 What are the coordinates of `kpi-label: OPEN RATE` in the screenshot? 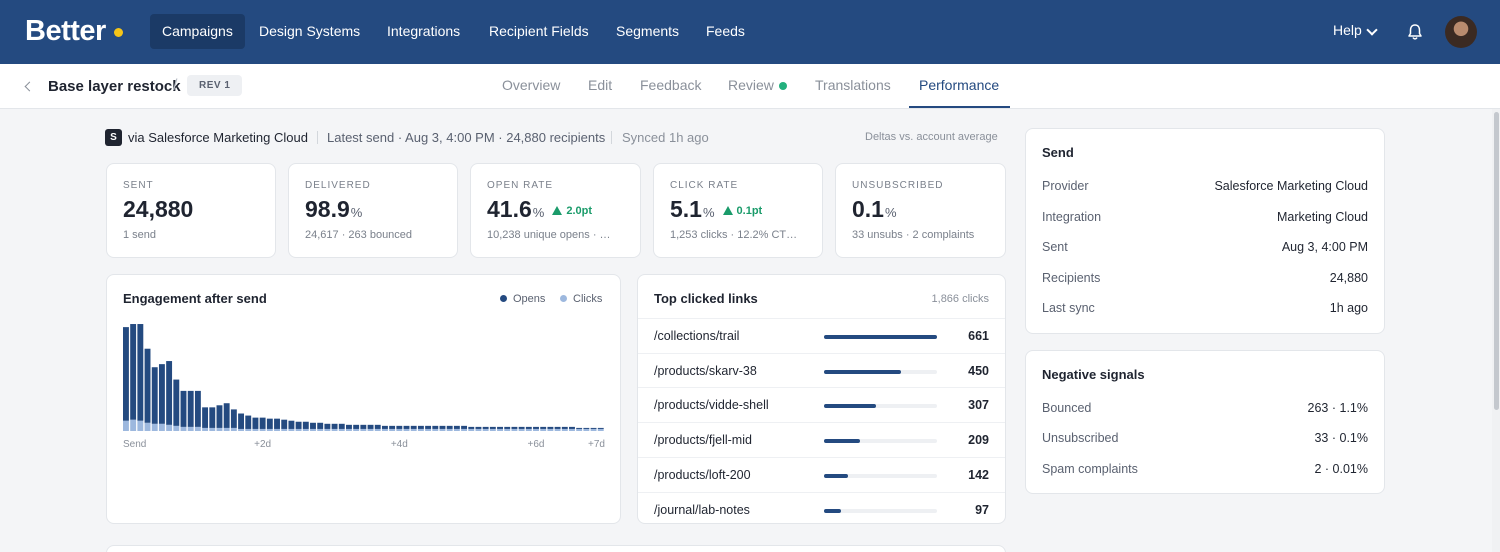 It's located at (520, 185).